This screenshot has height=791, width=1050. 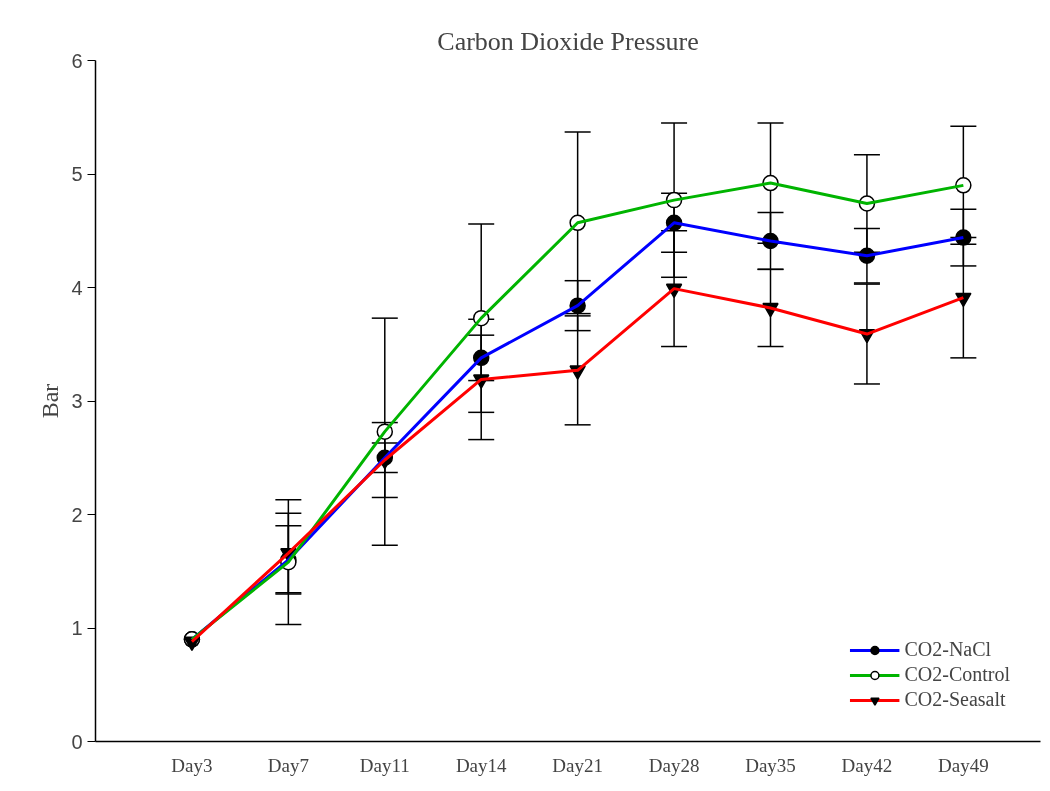 I want to click on y-tick-label: 2, so click(x=77, y=514).